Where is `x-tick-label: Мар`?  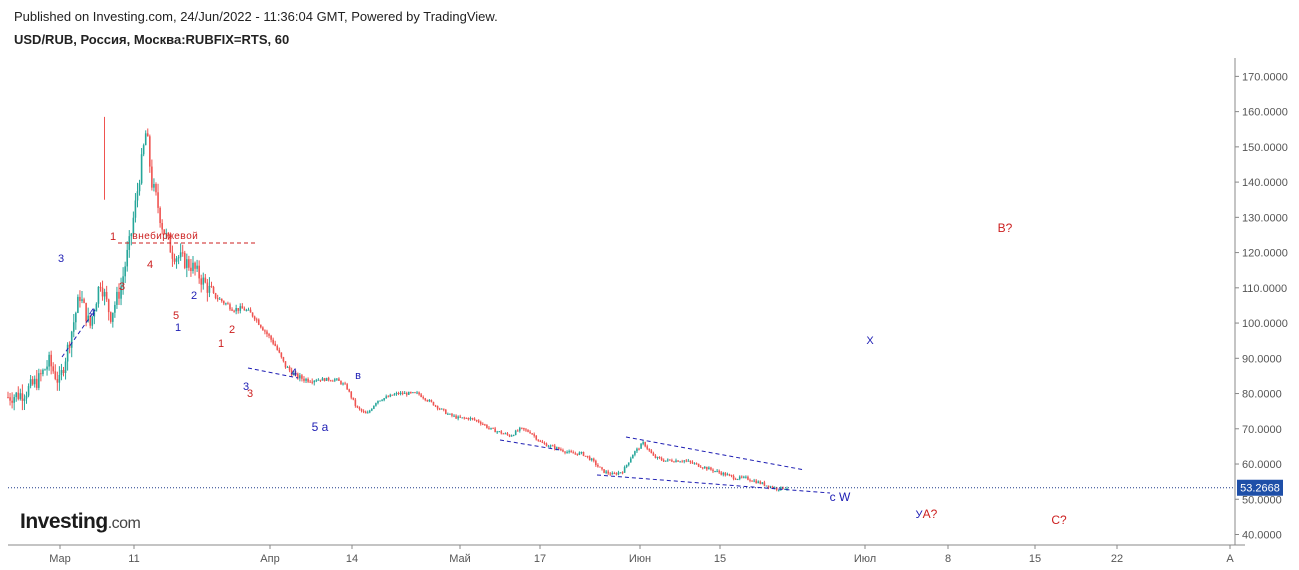
x-tick-label: Мар is located at coordinates (60, 559).